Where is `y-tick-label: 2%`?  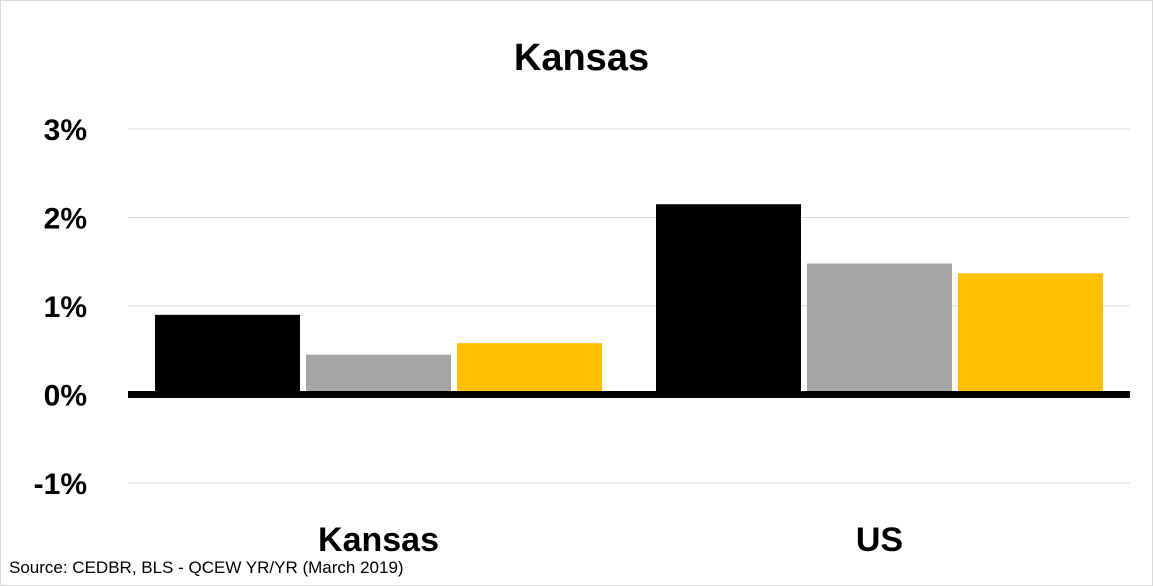
y-tick-label: 2% is located at coordinates (65, 219).